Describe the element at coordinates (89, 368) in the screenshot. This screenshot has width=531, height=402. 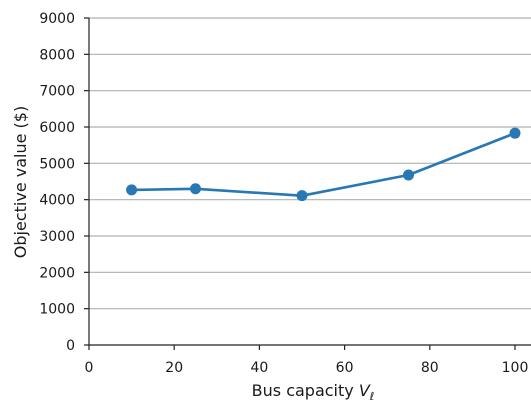
I see `x-tick-label: 0` at that location.